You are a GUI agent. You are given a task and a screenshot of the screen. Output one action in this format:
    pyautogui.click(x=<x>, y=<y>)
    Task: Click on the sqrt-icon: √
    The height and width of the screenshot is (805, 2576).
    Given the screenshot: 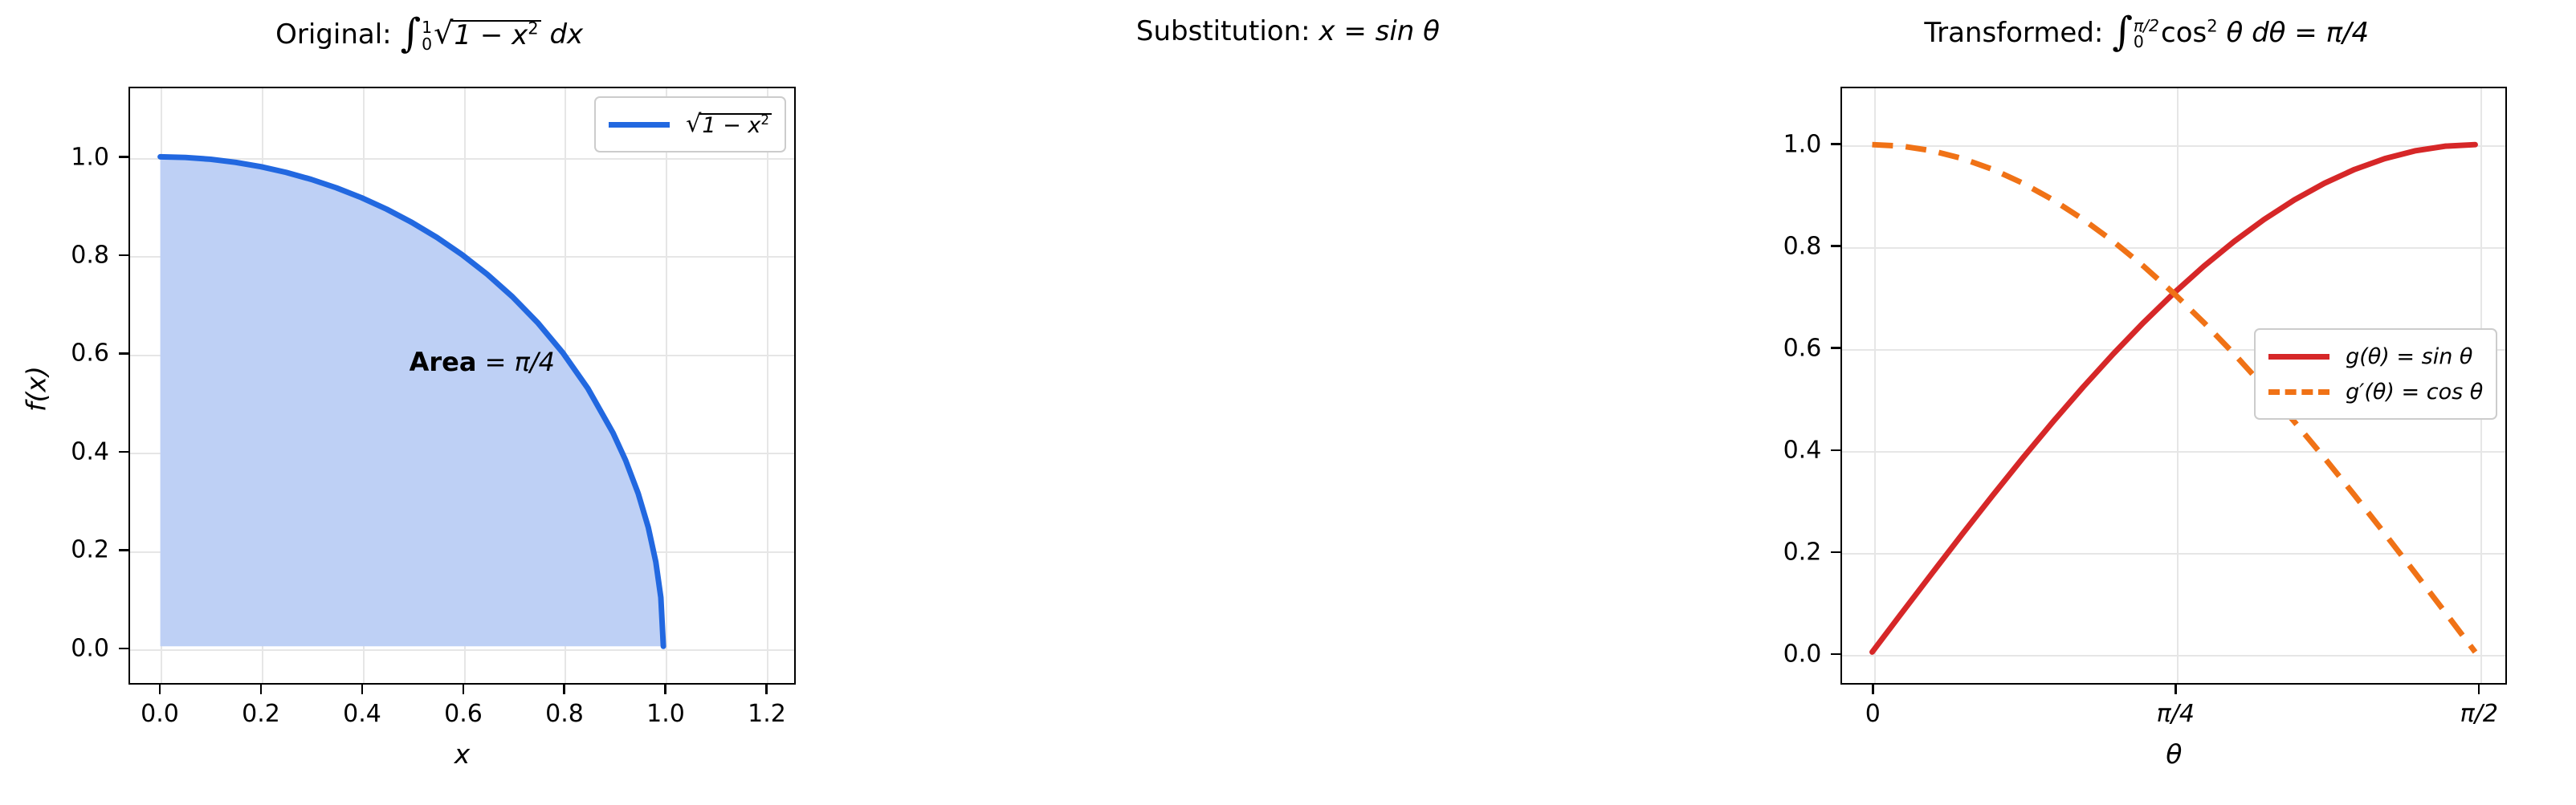 What is the action you would take?
    pyautogui.click(x=444, y=33)
    